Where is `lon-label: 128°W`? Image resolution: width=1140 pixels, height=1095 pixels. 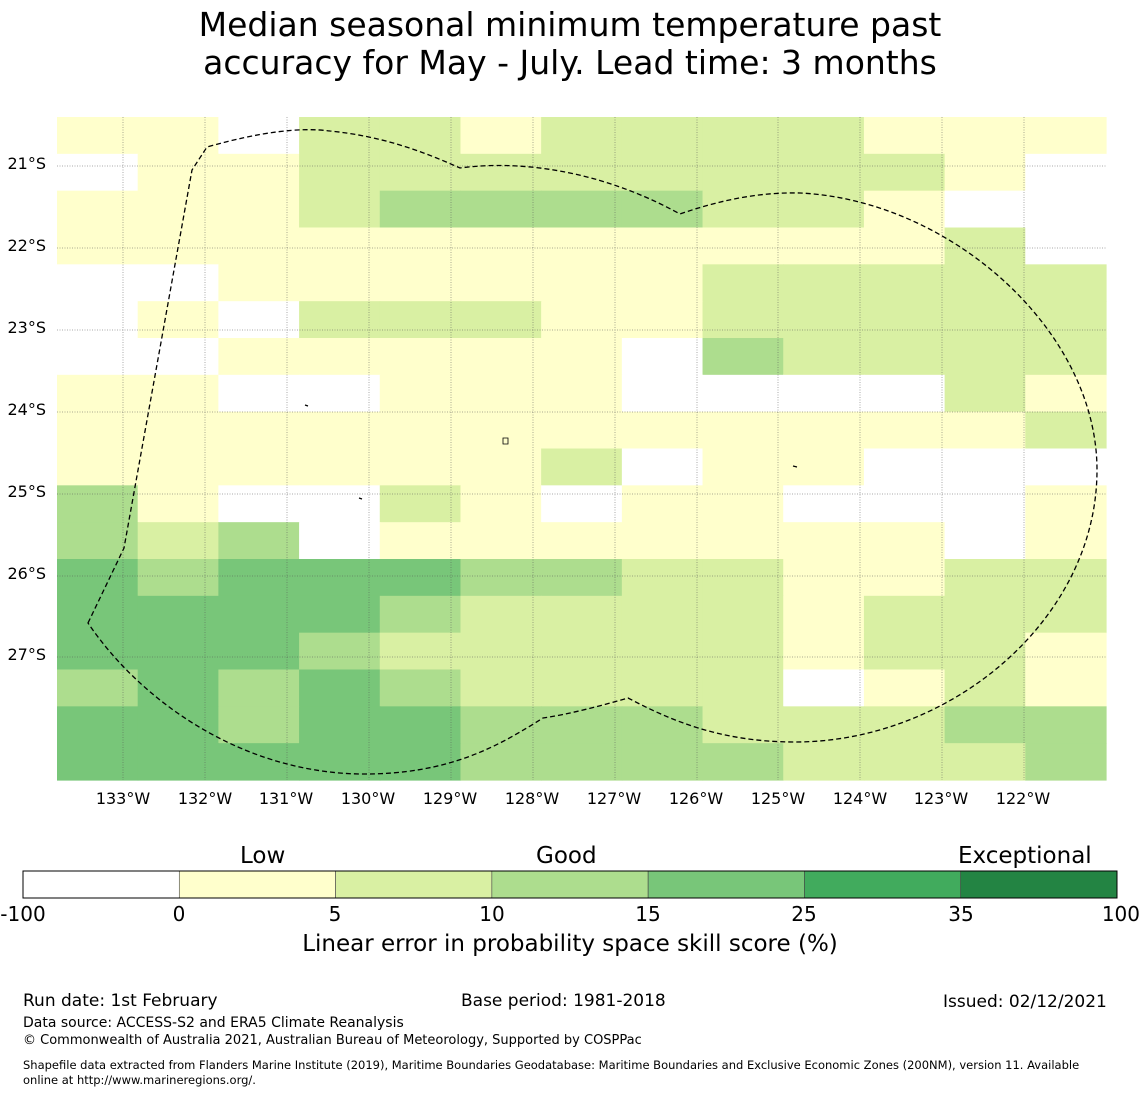 lon-label: 128°W is located at coordinates (532, 798).